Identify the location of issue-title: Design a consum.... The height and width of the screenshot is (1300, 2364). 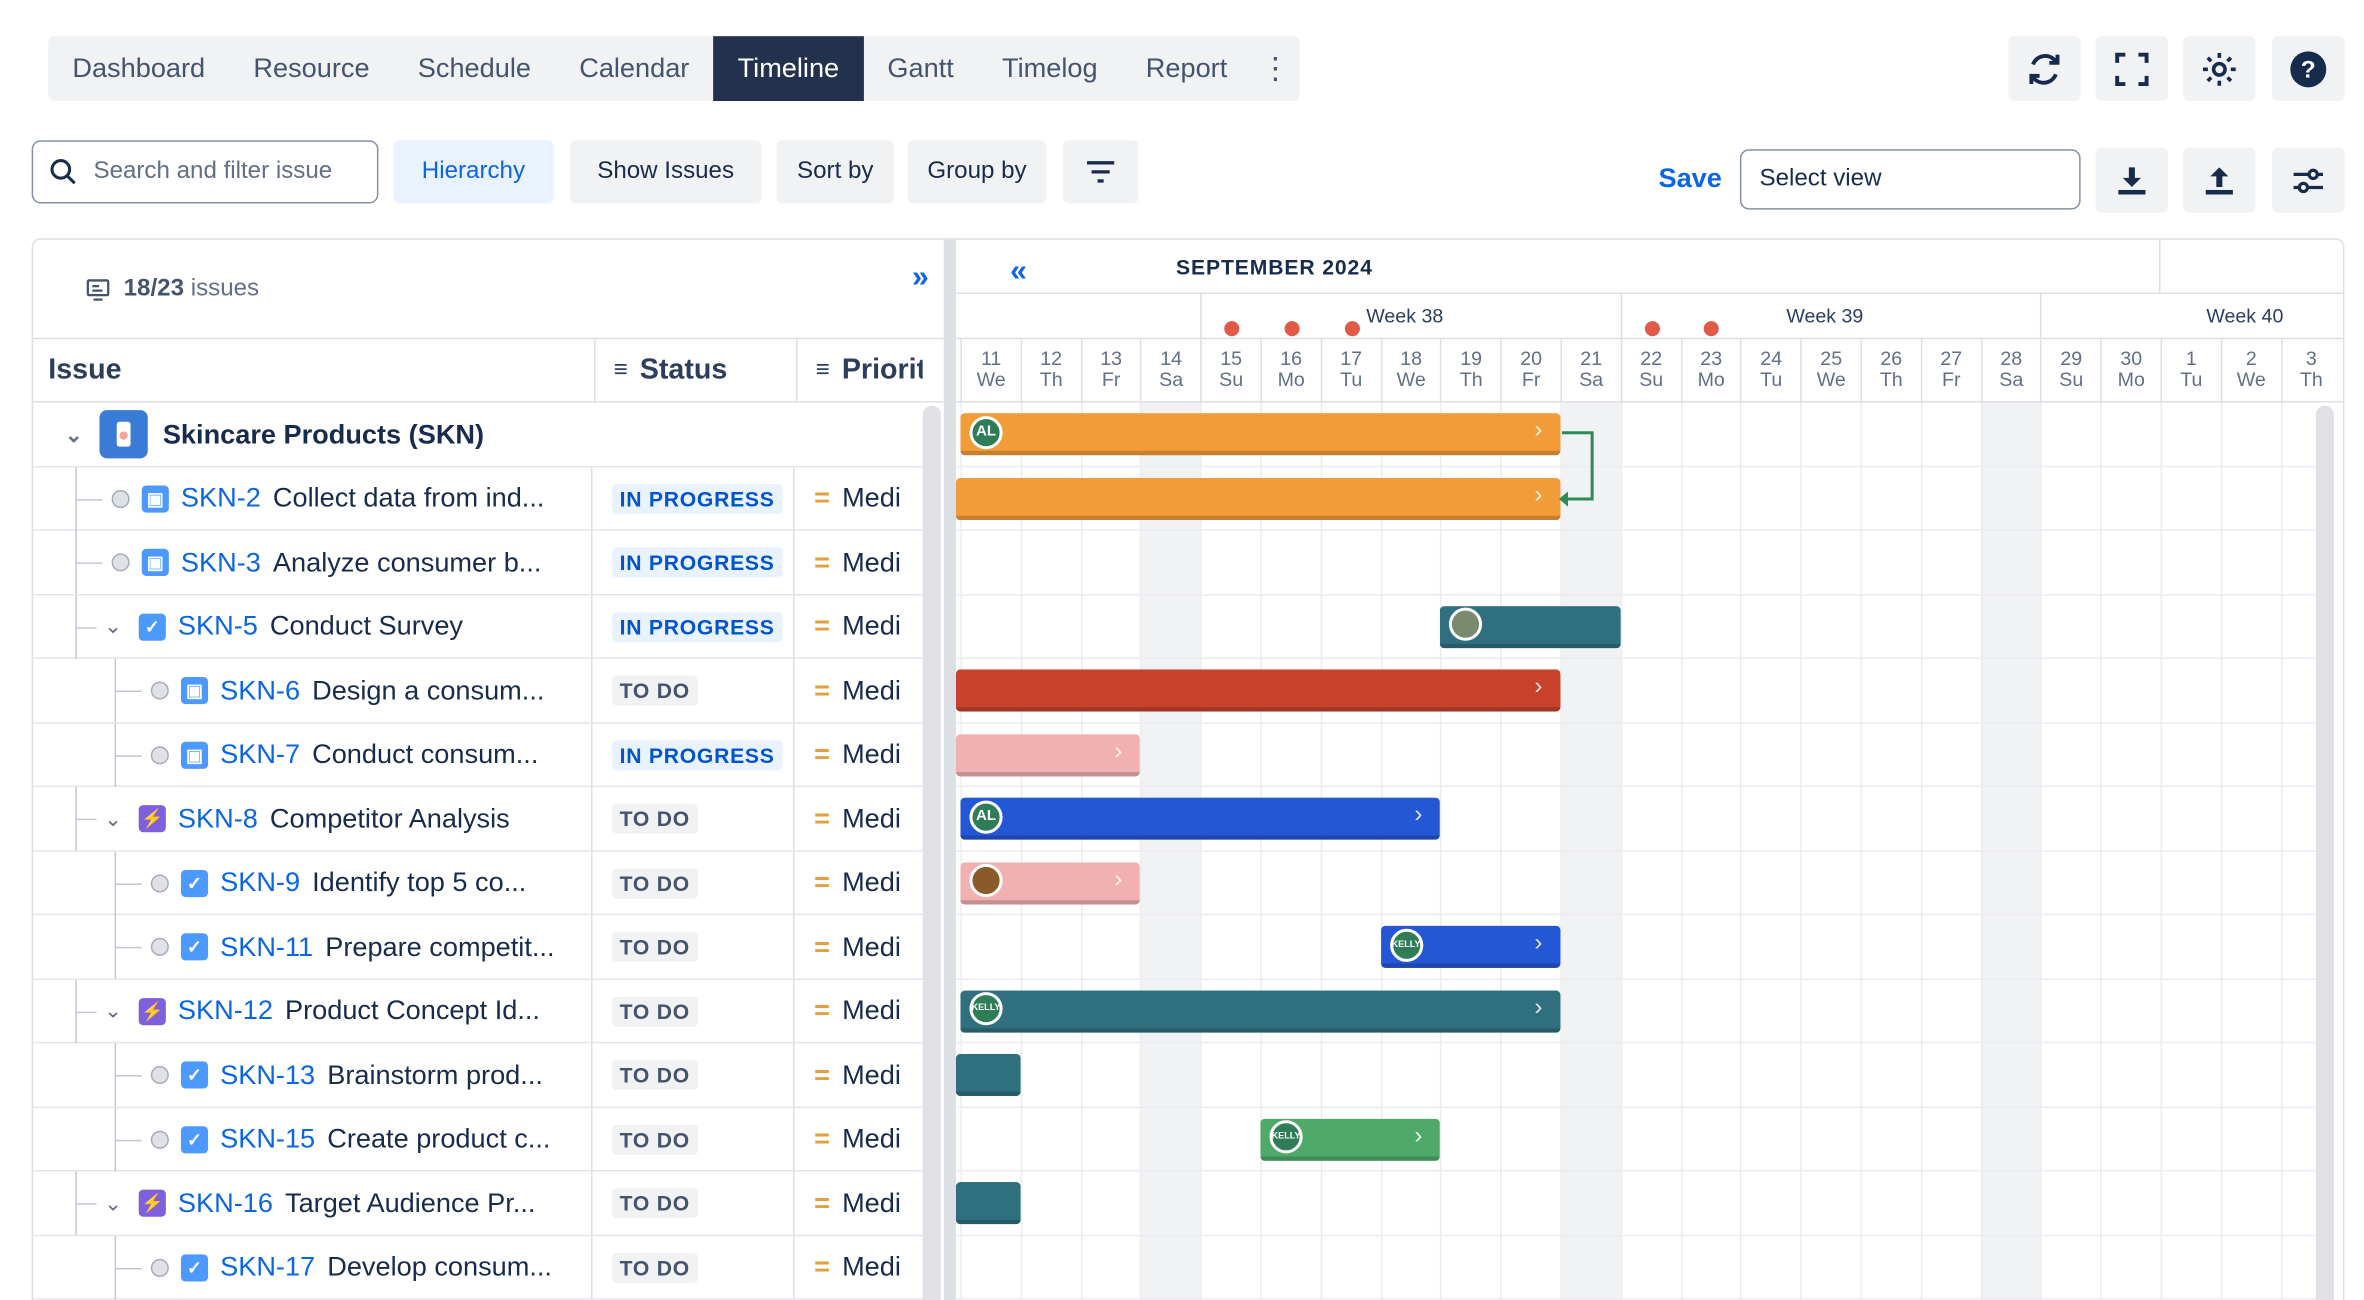
(428, 689).